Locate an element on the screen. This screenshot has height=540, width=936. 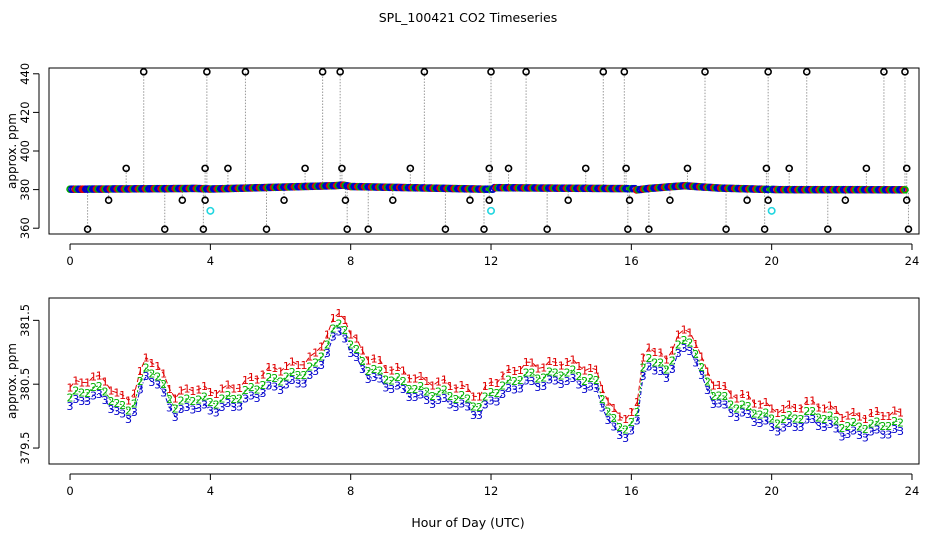
x-tick-label: 4 is located at coordinates (210, 261).